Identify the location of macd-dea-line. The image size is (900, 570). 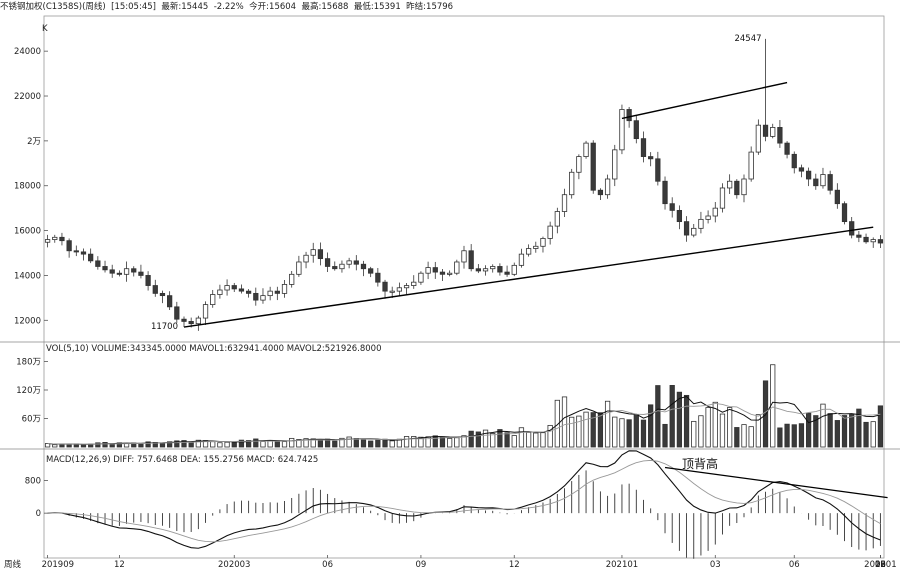
(464, 501).